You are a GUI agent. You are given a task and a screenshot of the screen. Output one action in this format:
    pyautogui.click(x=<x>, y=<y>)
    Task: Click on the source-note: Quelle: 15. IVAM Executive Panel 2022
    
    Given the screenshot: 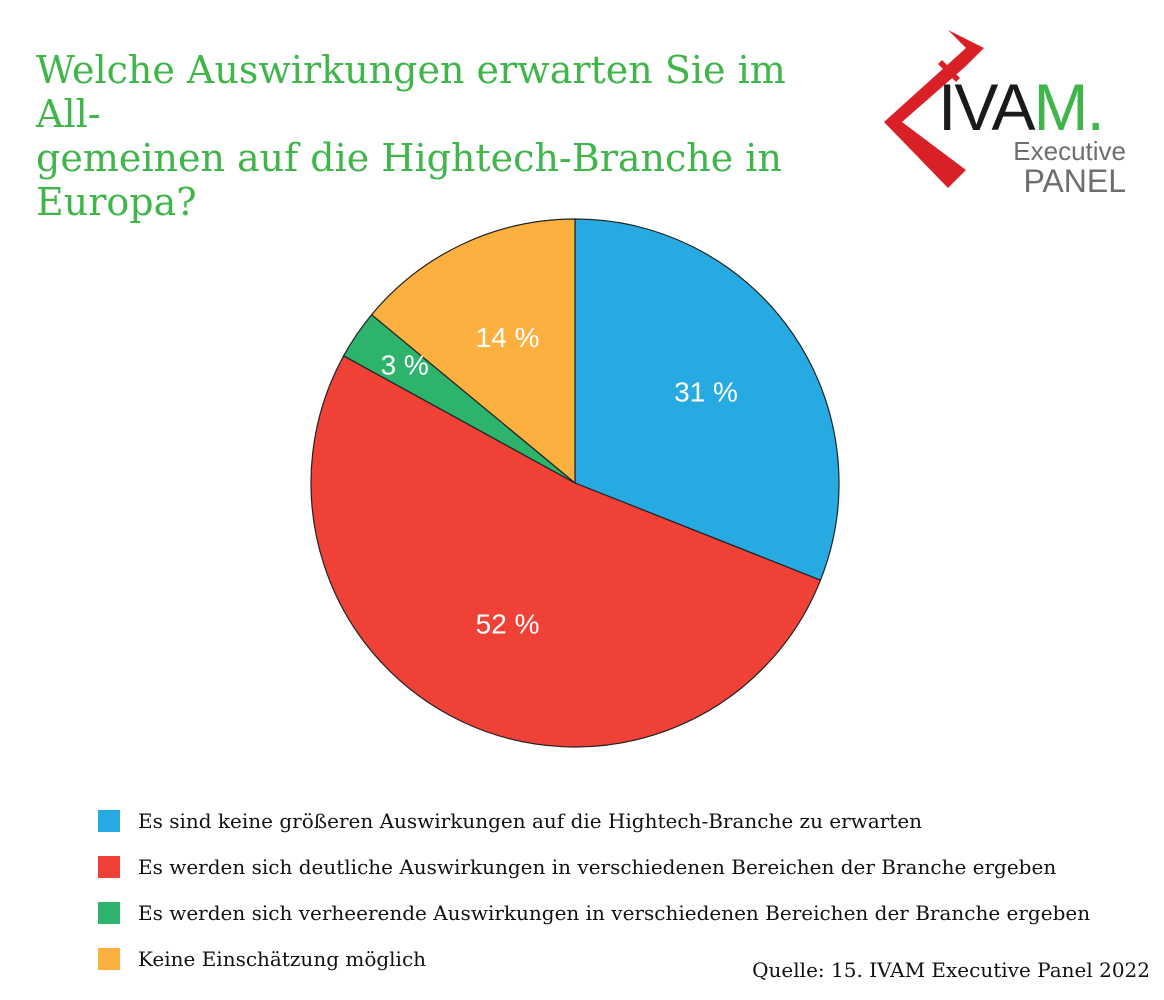 What is the action you would take?
    pyautogui.click(x=951, y=970)
    